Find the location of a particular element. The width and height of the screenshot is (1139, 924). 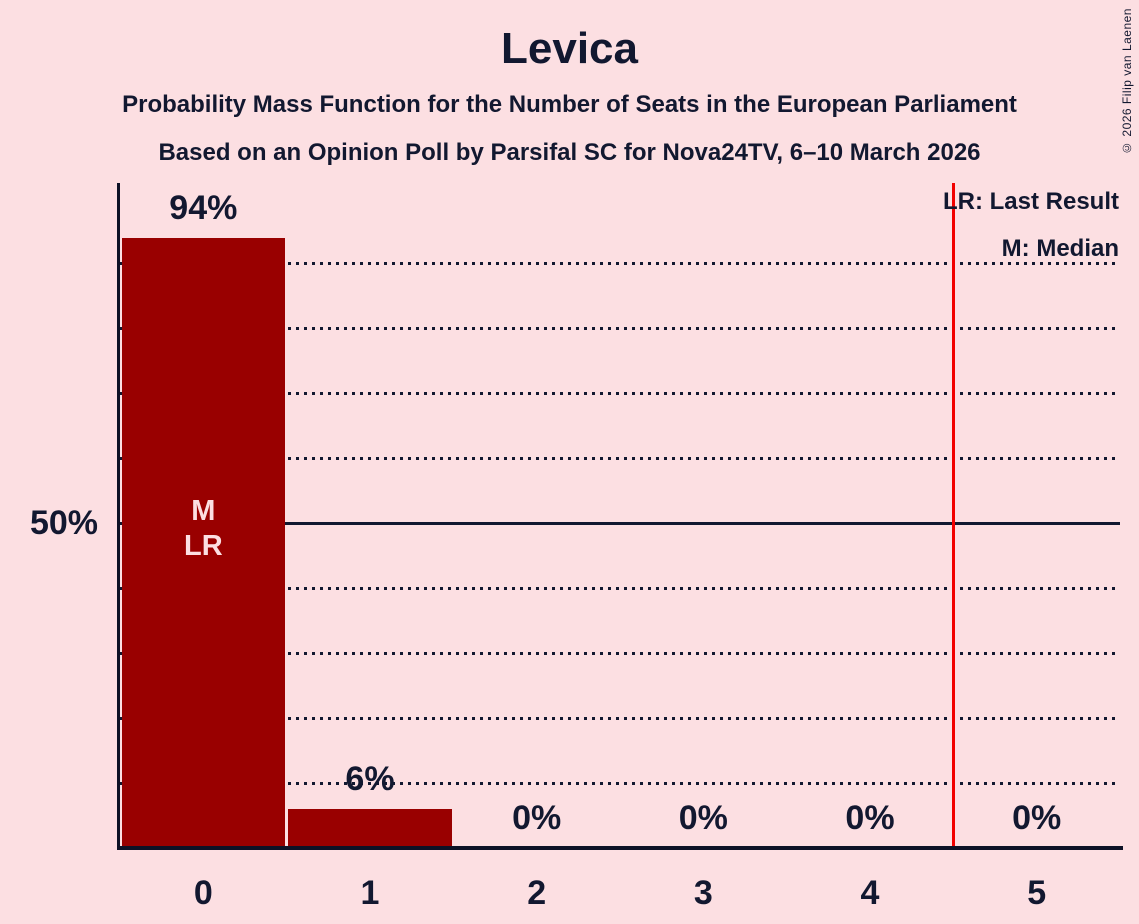

legend-last-result: LR: Last Result is located at coordinates (1030, 201).